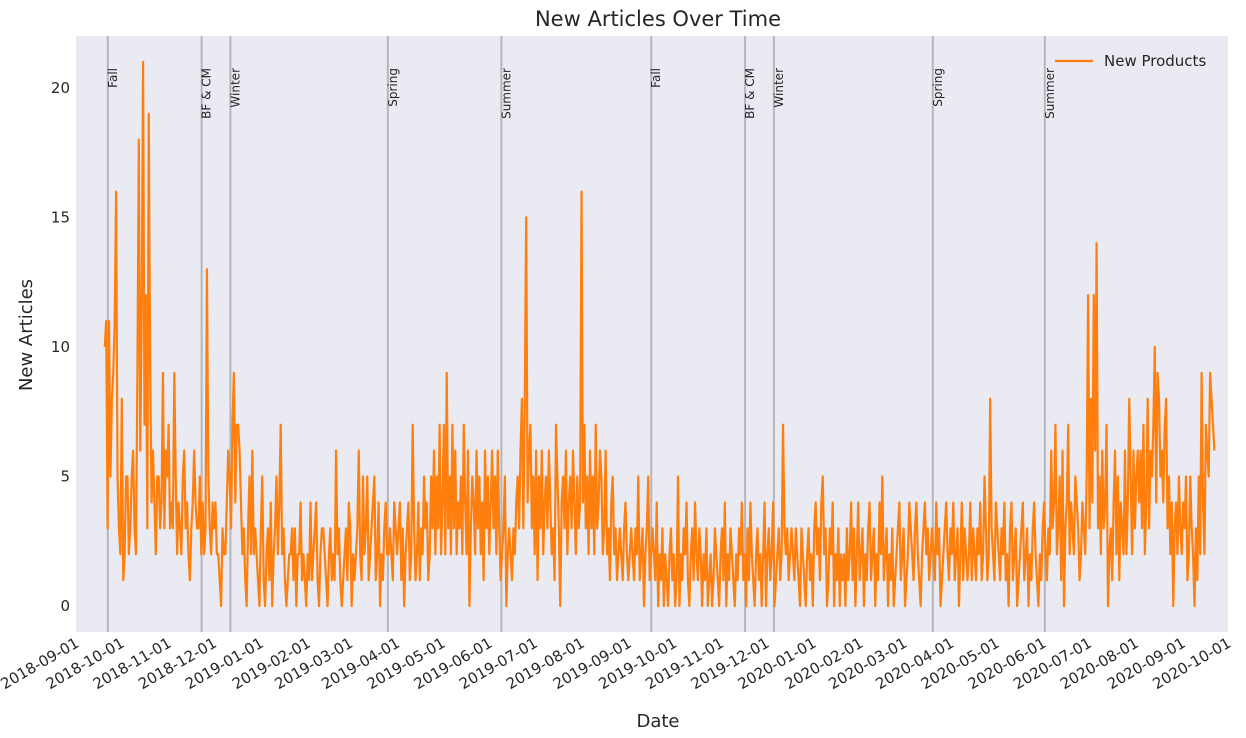  What do you see at coordinates (65, 477) in the screenshot?
I see `y-tick-label-1: 5` at bounding box center [65, 477].